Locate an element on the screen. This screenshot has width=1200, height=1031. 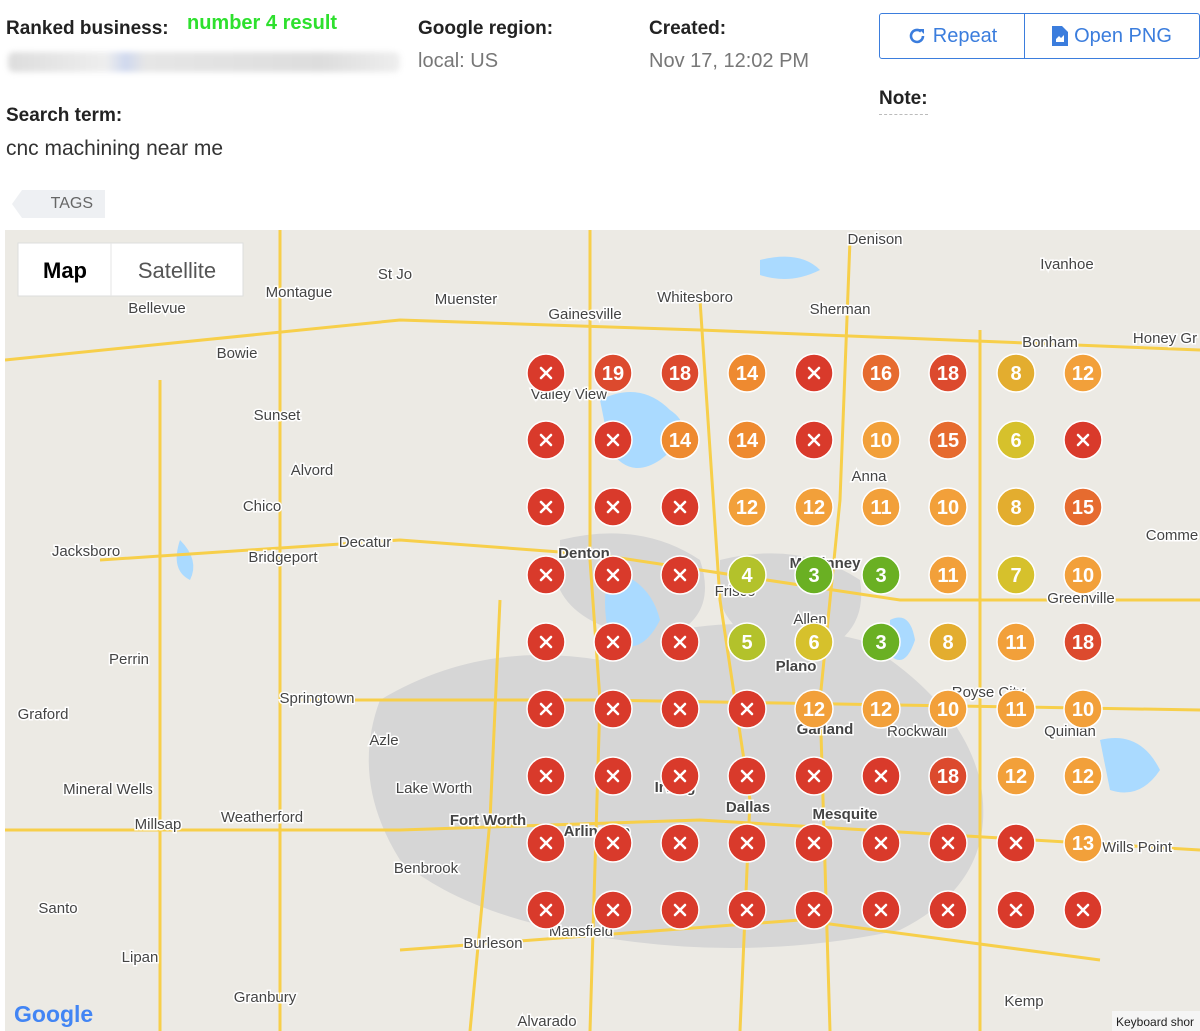
rank-marker: 18 is located at coordinates (1083, 642).